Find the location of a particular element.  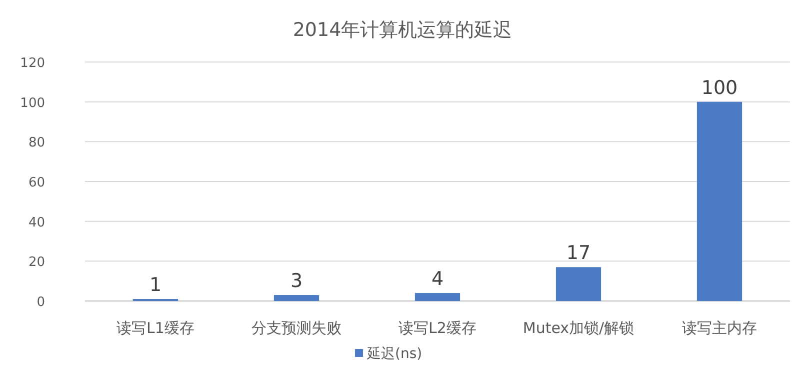

data-label: 1 is located at coordinates (155, 285).